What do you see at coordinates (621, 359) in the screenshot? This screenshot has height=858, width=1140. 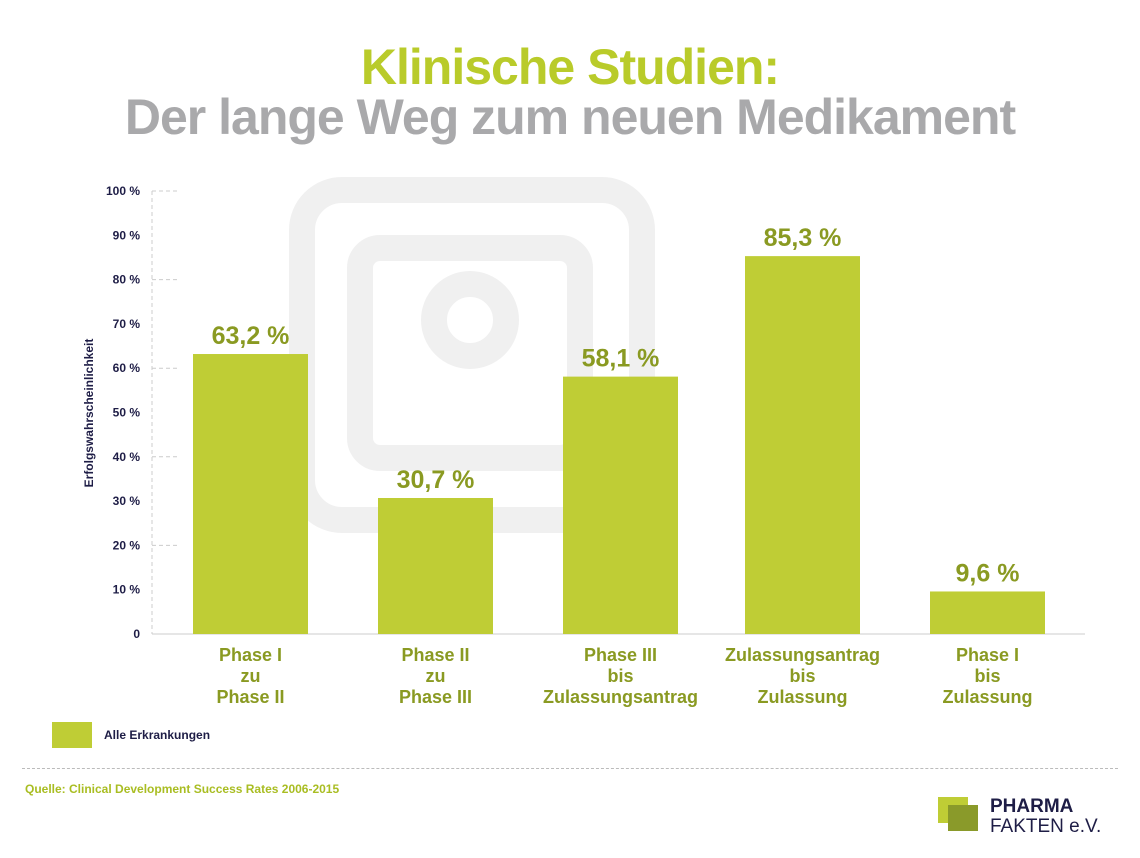 I see `data-label: 58,1 %` at bounding box center [621, 359].